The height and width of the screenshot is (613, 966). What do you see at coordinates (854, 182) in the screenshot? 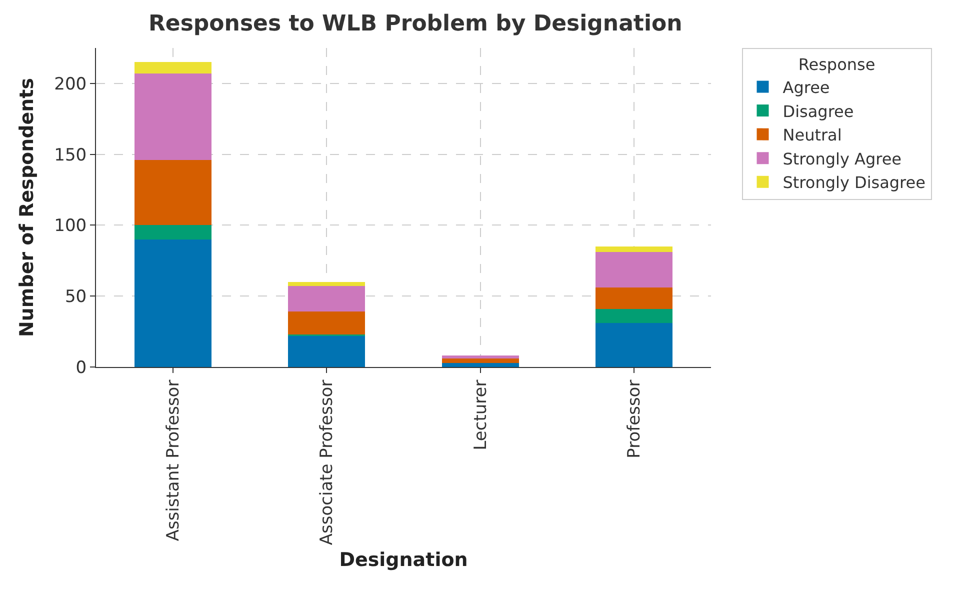
I see `legend-label: Strongly Disagree` at bounding box center [854, 182].